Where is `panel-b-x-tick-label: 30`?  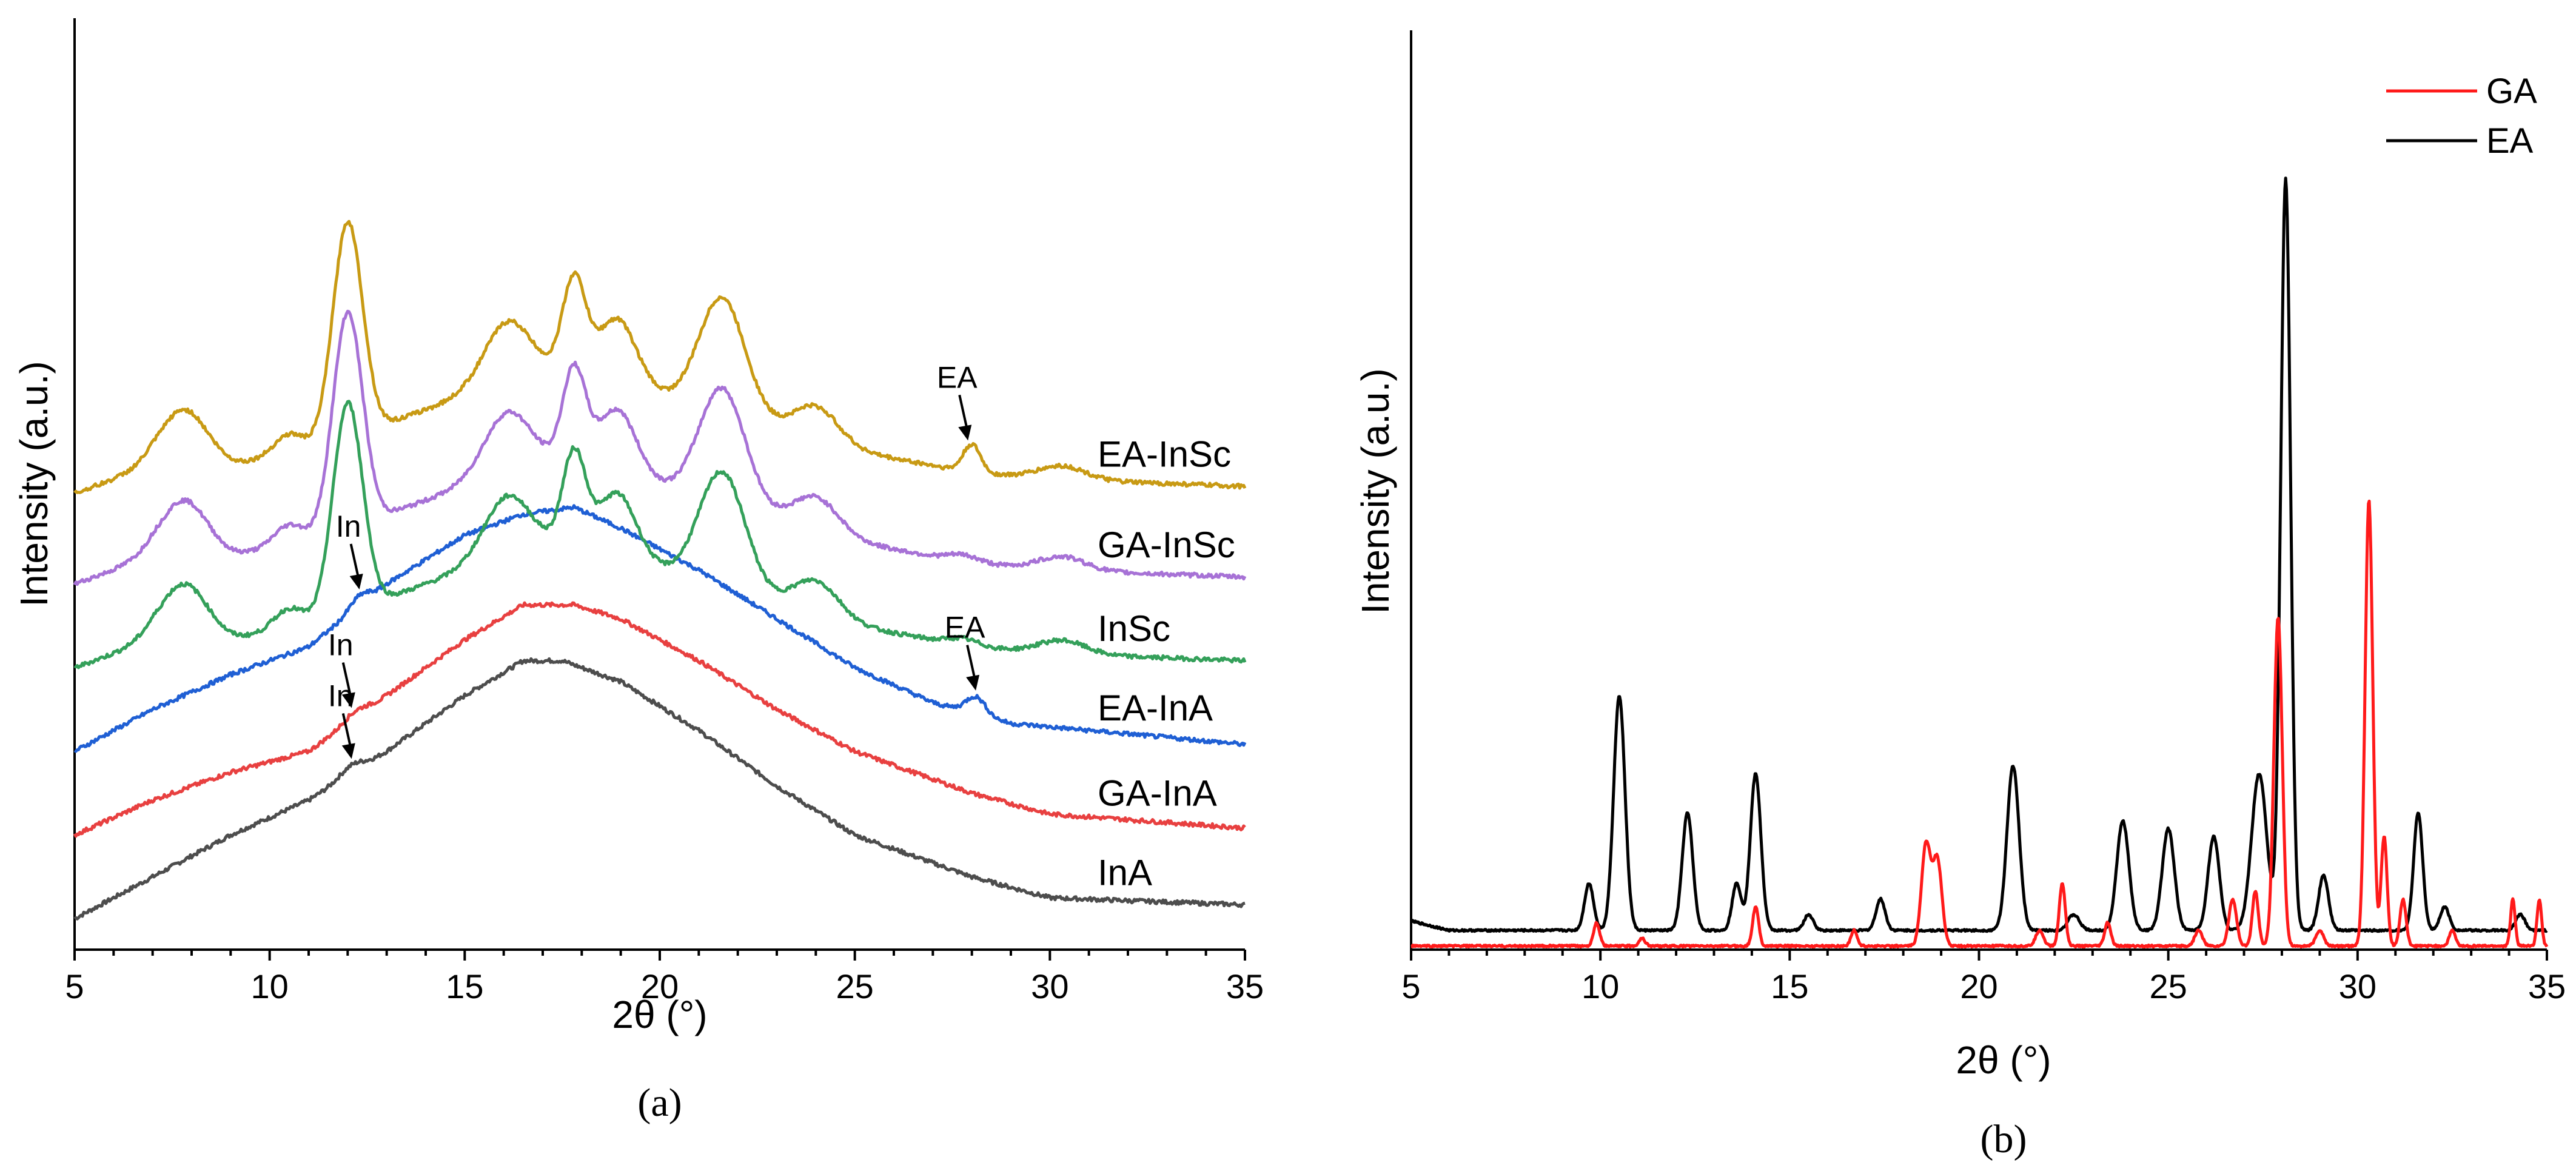 panel-b-x-tick-label: 30 is located at coordinates (2357, 986).